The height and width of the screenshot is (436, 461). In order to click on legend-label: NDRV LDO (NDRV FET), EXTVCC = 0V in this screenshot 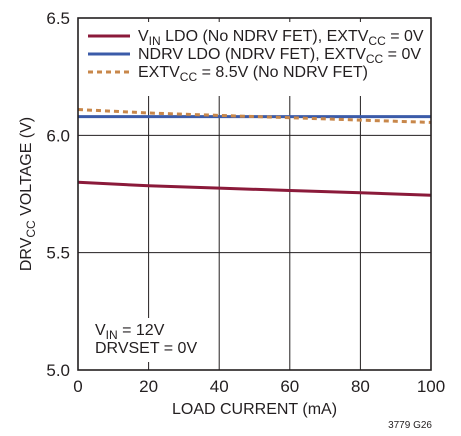, I will do `click(279, 56)`.